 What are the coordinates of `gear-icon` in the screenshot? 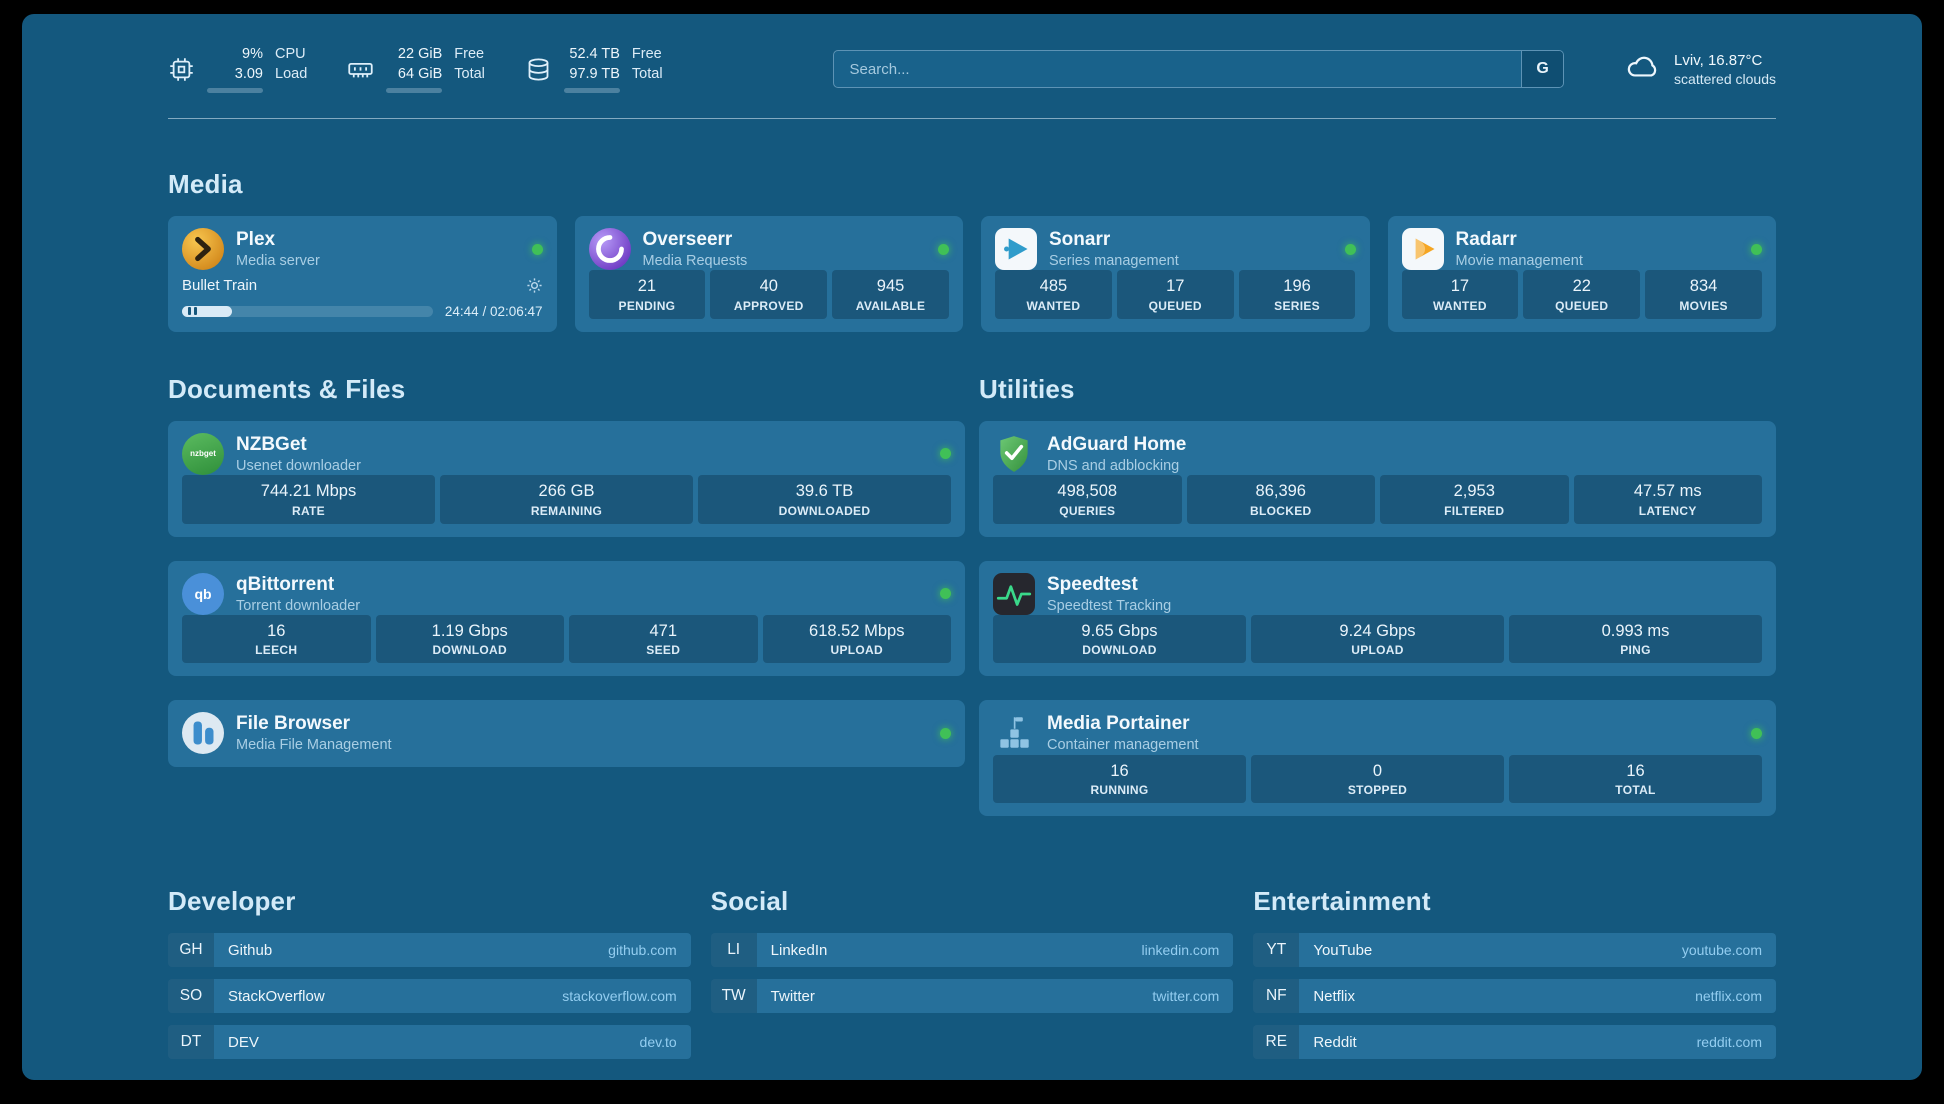 It's located at (534, 285).